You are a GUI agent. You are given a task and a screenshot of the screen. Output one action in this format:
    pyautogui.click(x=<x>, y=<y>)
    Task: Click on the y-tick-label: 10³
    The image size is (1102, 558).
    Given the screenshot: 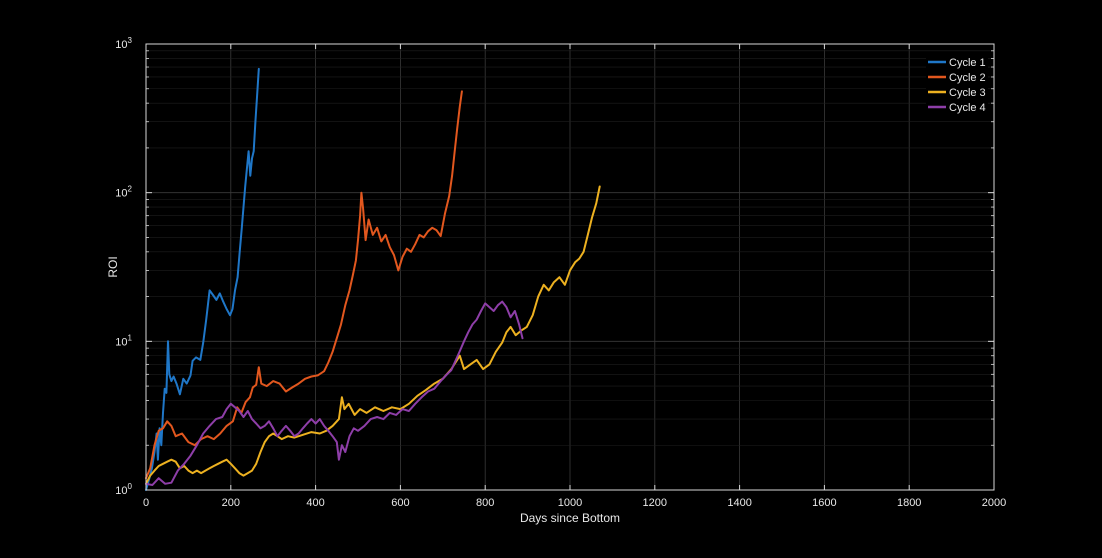 What is the action you would take?
    pyautogui.click(x=123, y=43)
    